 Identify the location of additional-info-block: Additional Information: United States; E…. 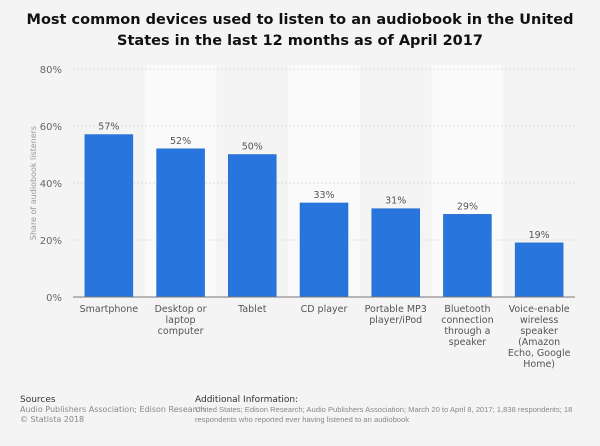
(395, 410).